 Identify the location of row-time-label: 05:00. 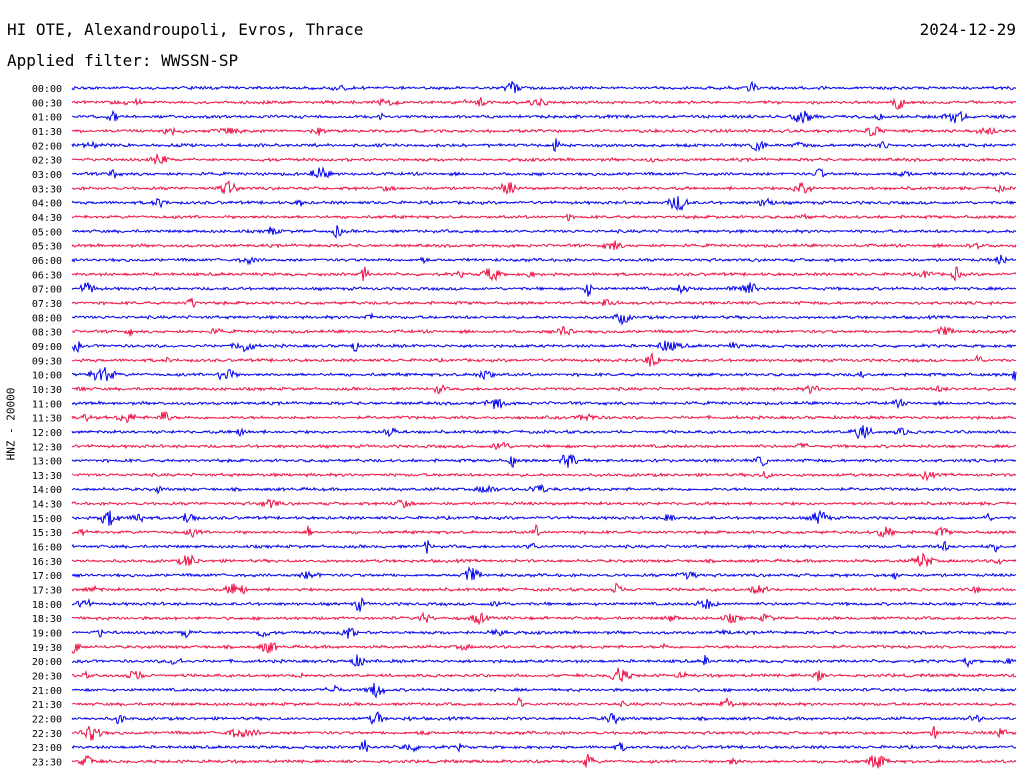
(47, 232).